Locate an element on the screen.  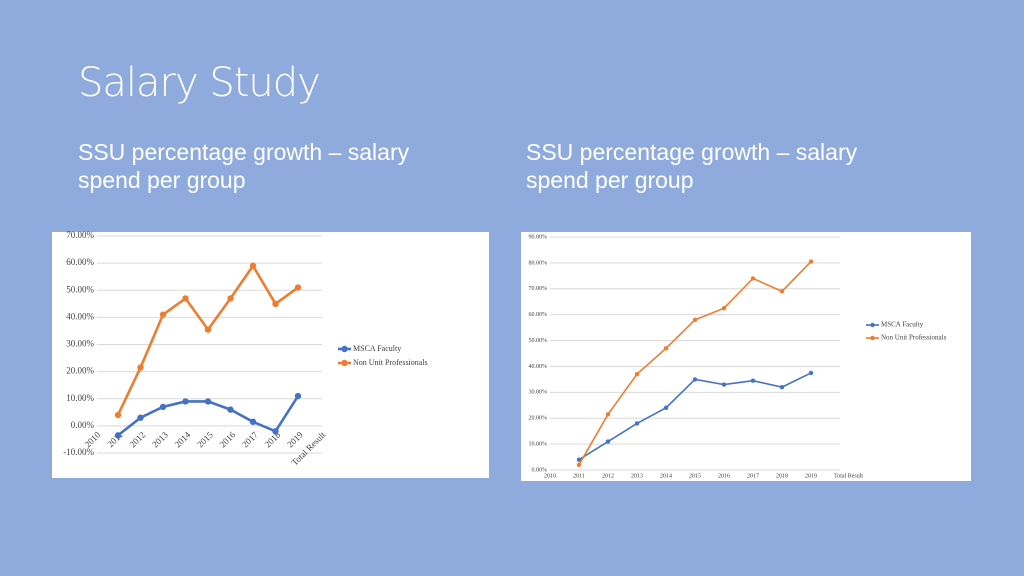
x-tick-label: 2018 is located at coordinates (782, 476).